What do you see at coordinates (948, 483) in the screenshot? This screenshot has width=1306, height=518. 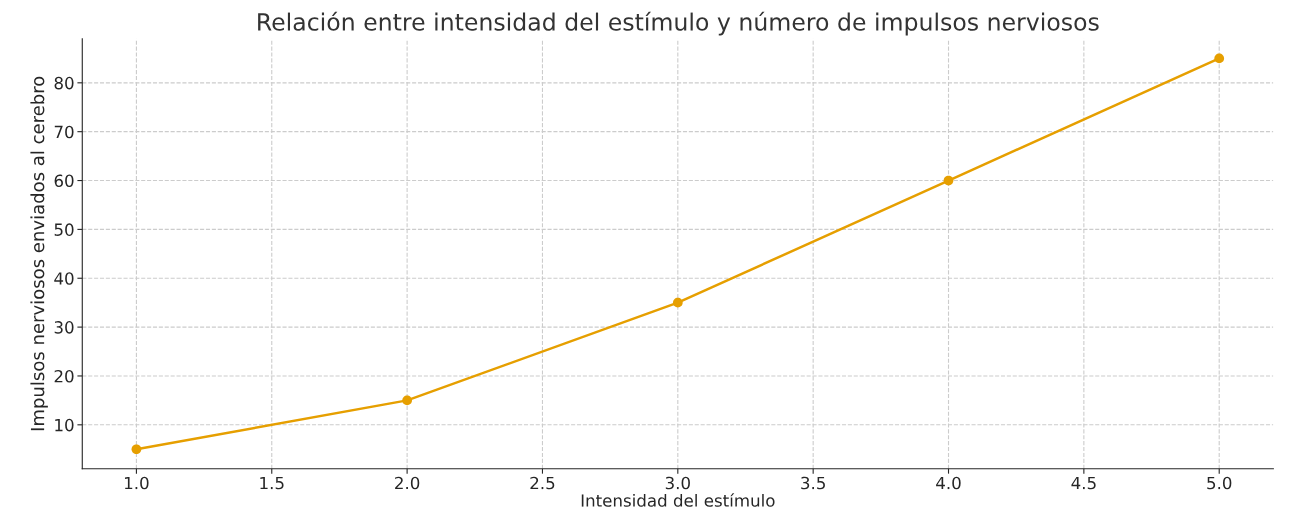 I see `x-tick-label: 4.0` at bounding box center [948, 483].